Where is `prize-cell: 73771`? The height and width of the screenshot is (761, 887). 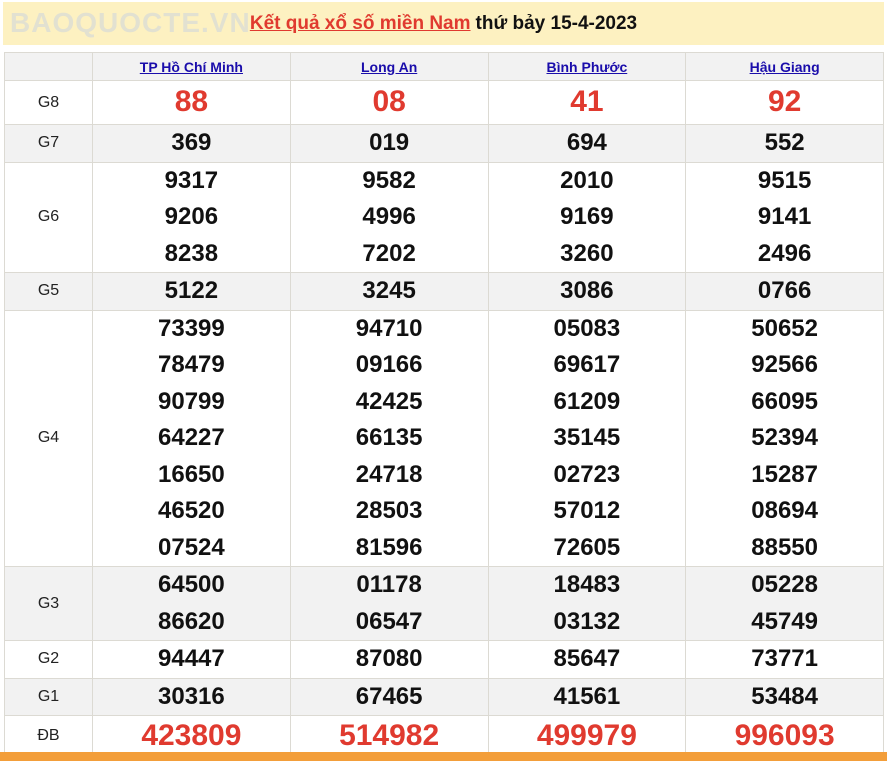
prize-cell: 73771 is located at coordinates (784, 659).